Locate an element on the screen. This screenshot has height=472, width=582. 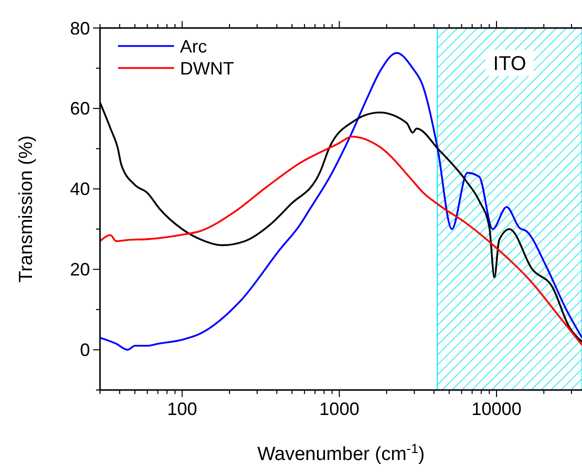
x-tick-label: 10000 is located at coordinates (496, 409).